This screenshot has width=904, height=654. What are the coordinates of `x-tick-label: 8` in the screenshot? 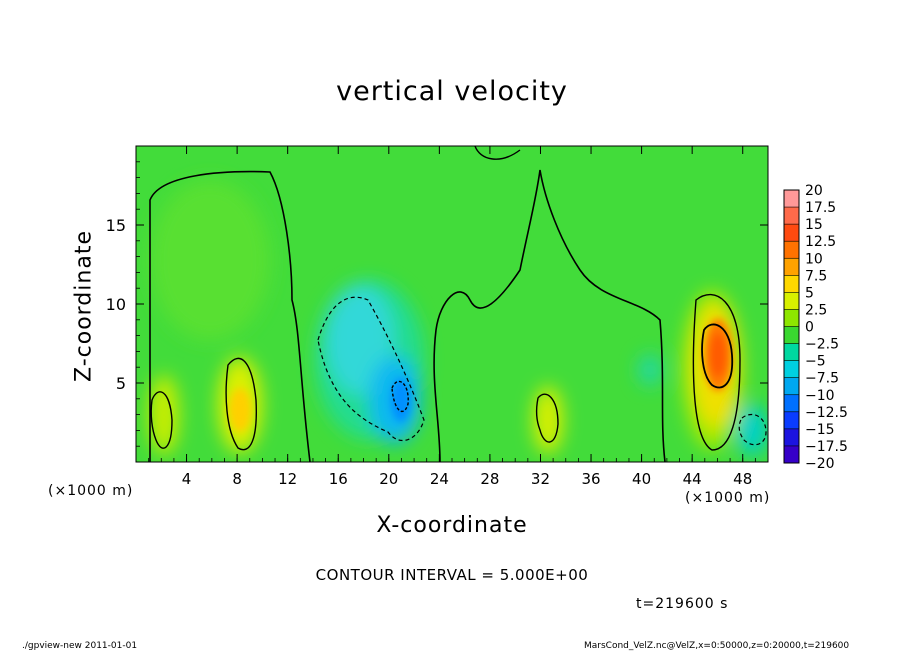 It's located at (237, 479).